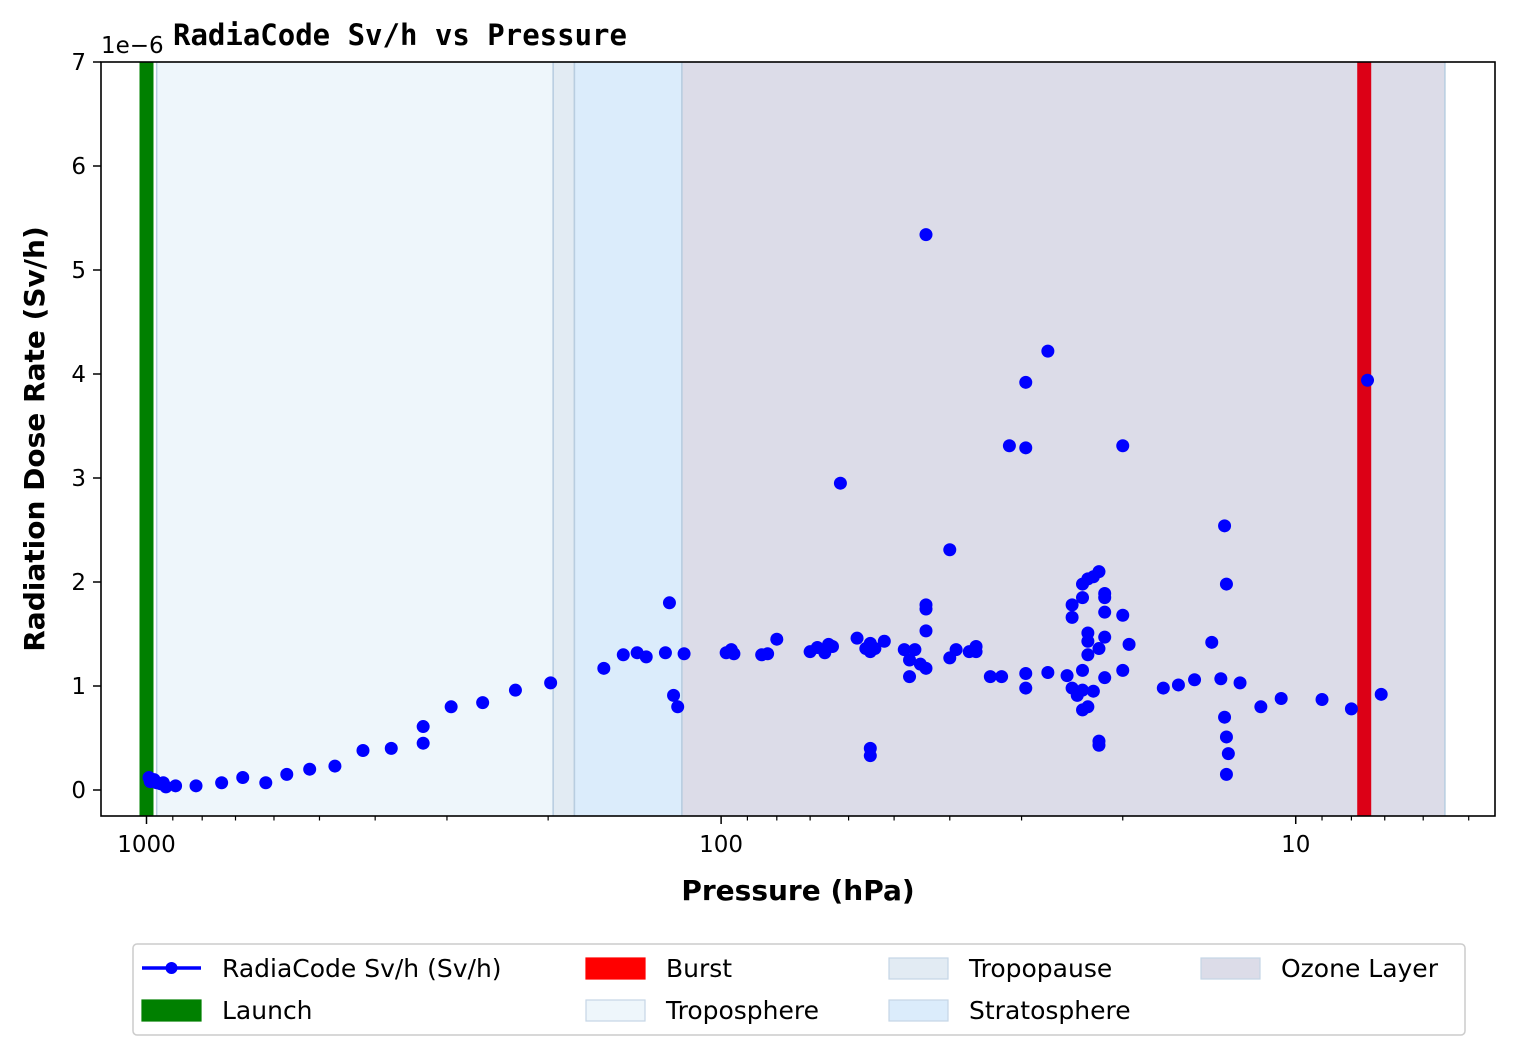 Image resolution: width=1516 pixels, height=1056 pixels. Describe the element at coordinates (1050, 1010) in the screenshot. I see `legend-label: Stratosphere` at that location.